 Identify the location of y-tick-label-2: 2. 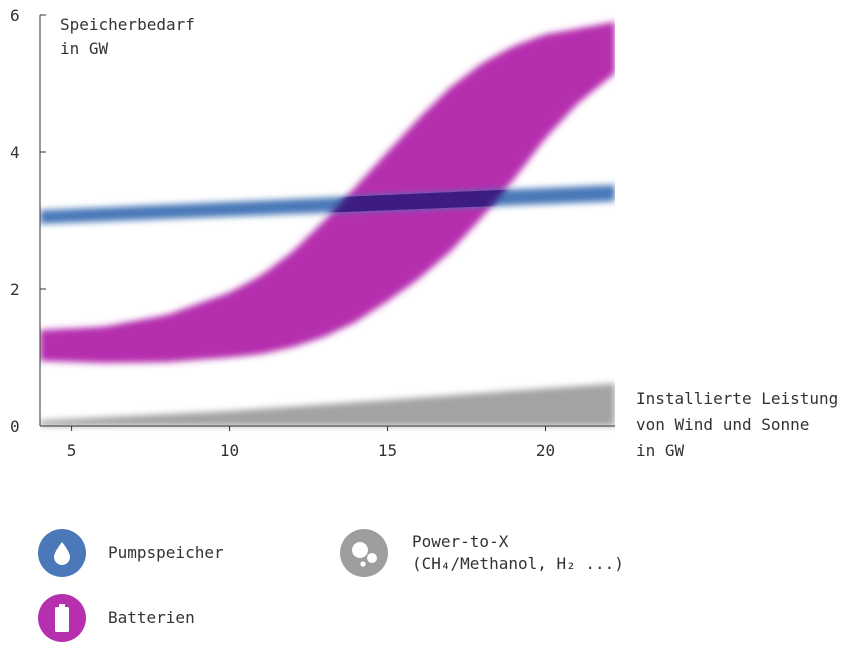
(15, 289).